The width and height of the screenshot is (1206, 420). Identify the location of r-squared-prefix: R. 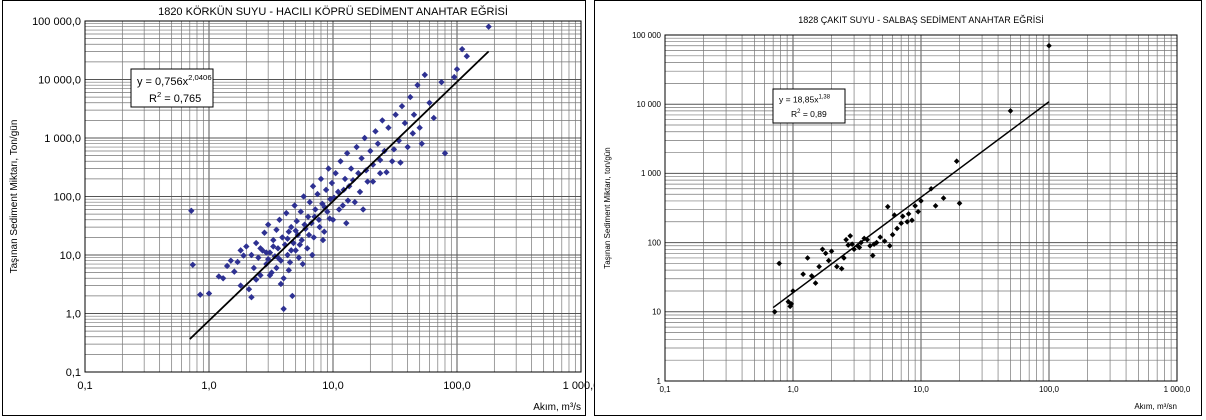
(153, 99).